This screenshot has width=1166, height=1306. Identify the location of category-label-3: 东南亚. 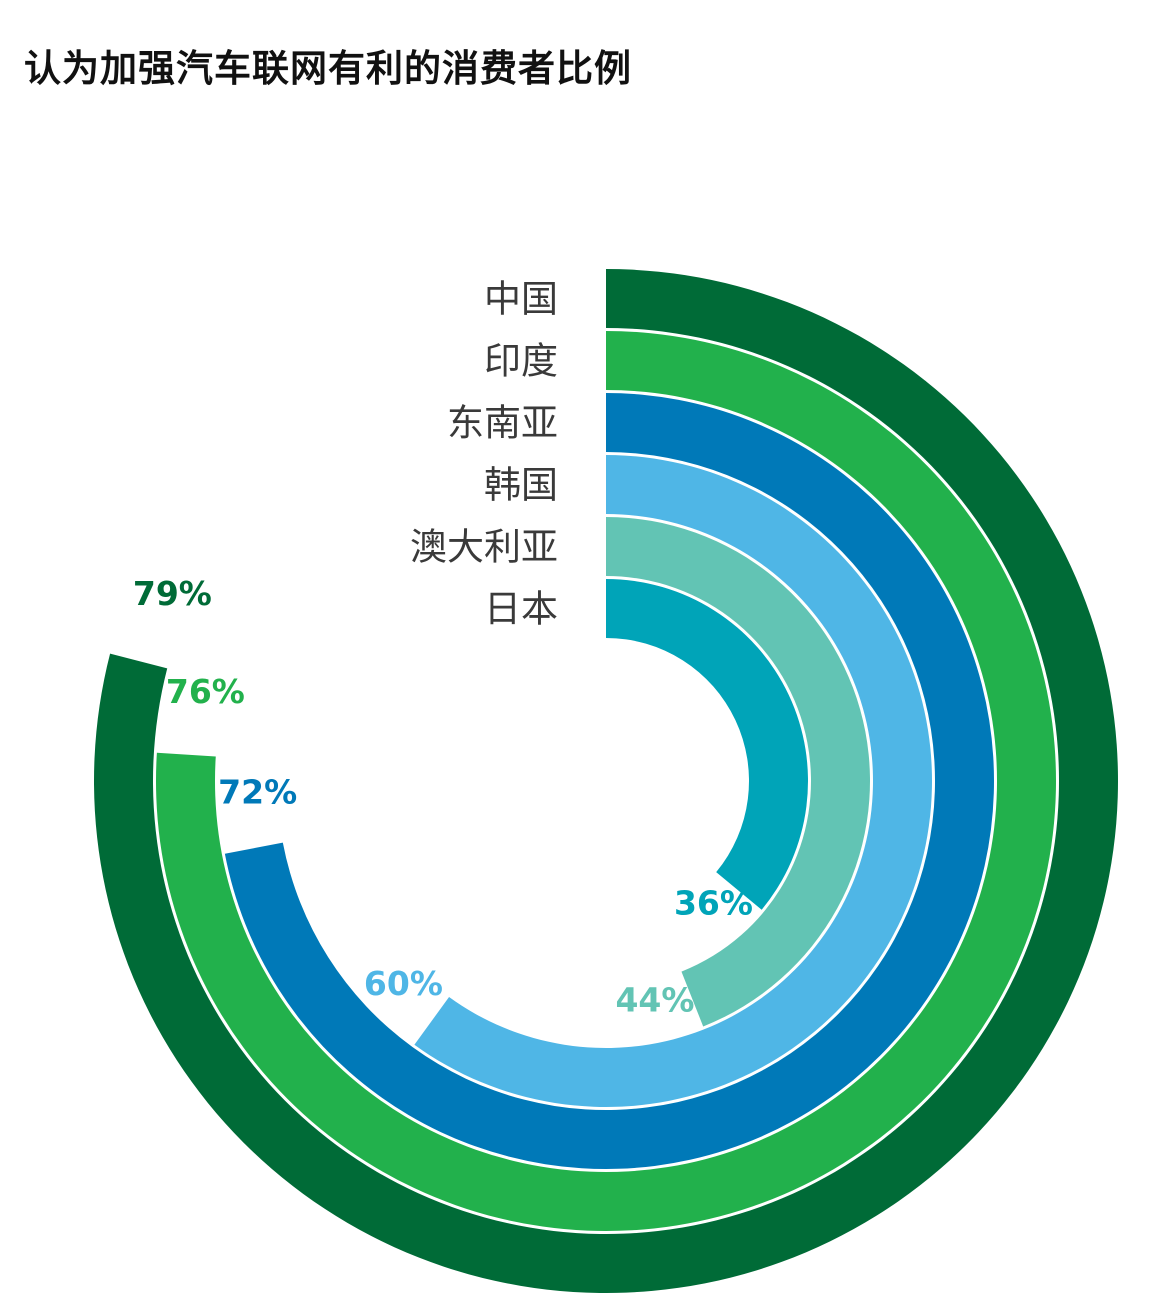
(502, 423).